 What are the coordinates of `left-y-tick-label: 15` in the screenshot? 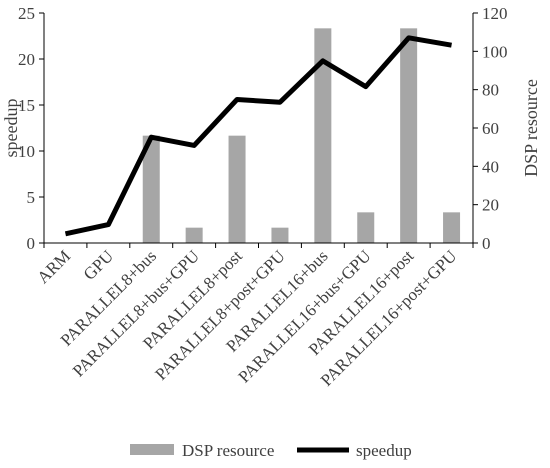 It's located at (26, 105).